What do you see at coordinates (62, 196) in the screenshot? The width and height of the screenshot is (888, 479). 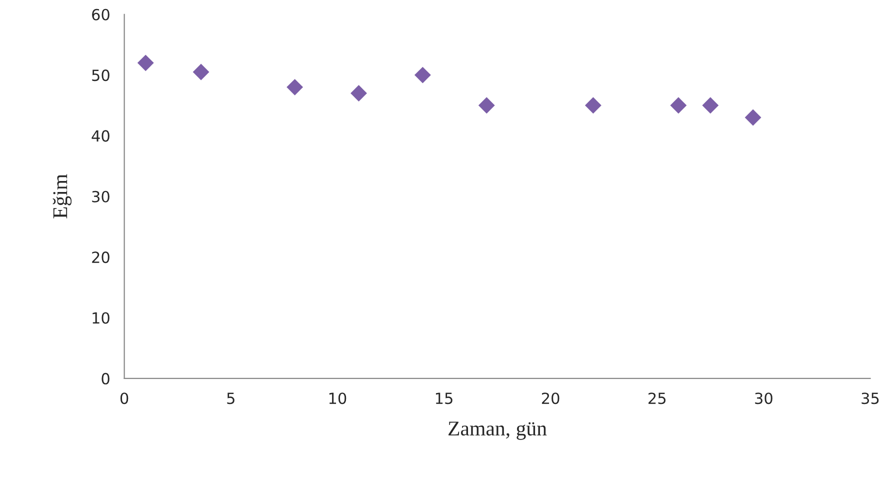 I see `y-axis-title: Eğim` at bounding box center [62, 196].